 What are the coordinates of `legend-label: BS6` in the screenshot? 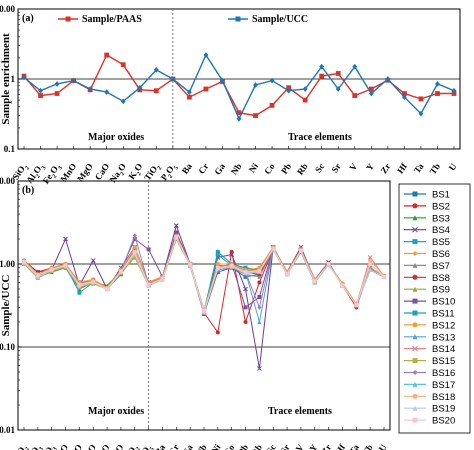 It's located at (441, 254).